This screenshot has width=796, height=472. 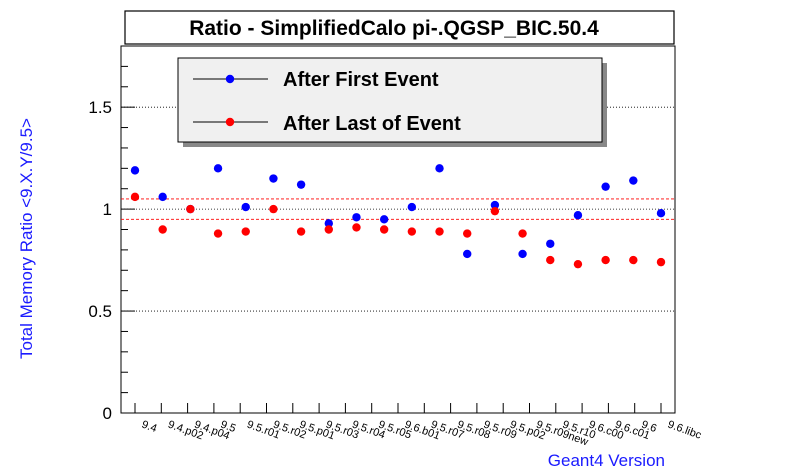 What do you see at coordinates (230, 122) in the screenshot?
I see `legend-marker-last` at bounding box center [230, 122].